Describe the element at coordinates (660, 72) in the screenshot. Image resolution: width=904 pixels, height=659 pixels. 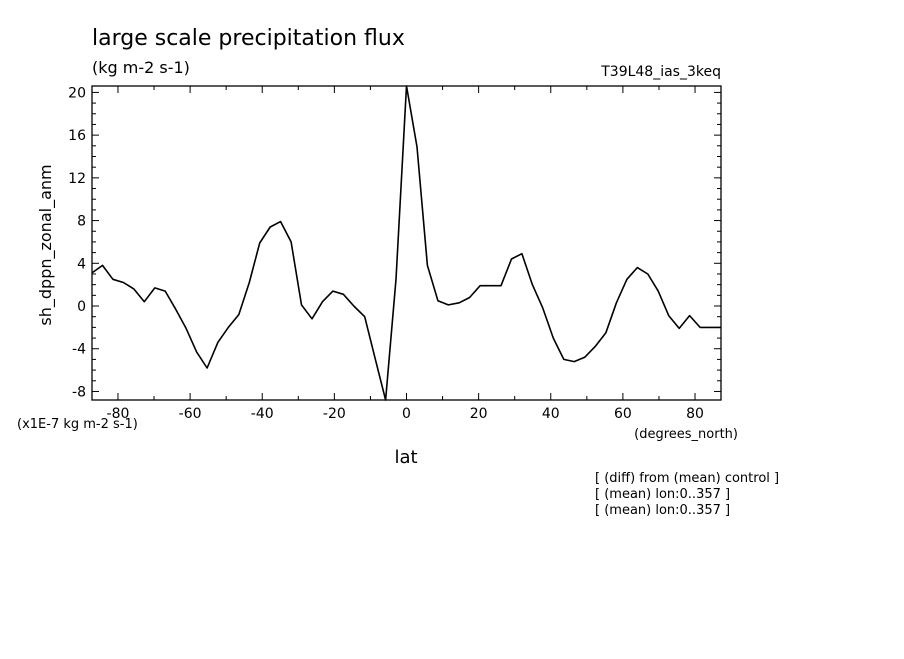
I see `run-id-label: T39L48_ias_3keq` at that location.